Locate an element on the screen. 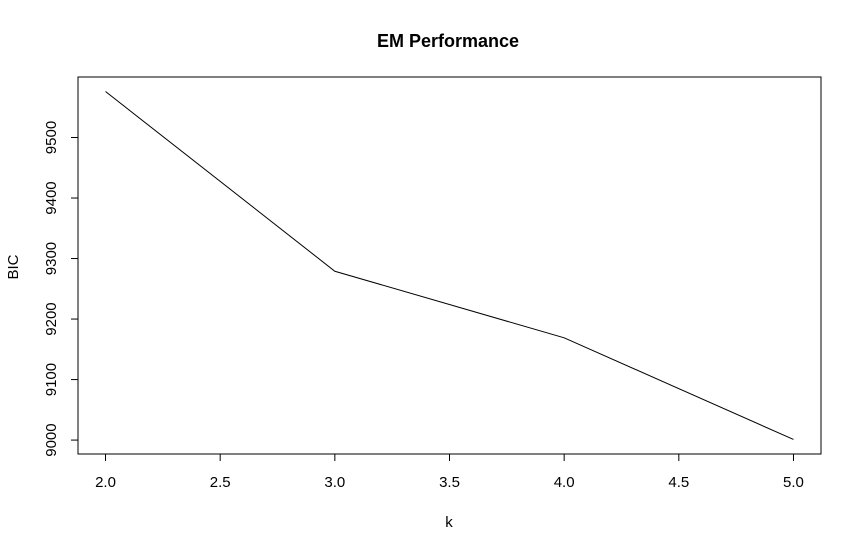 This screenshot has height=552, width=861. y-axis-label: BIC is located at coordinates (13, 266).